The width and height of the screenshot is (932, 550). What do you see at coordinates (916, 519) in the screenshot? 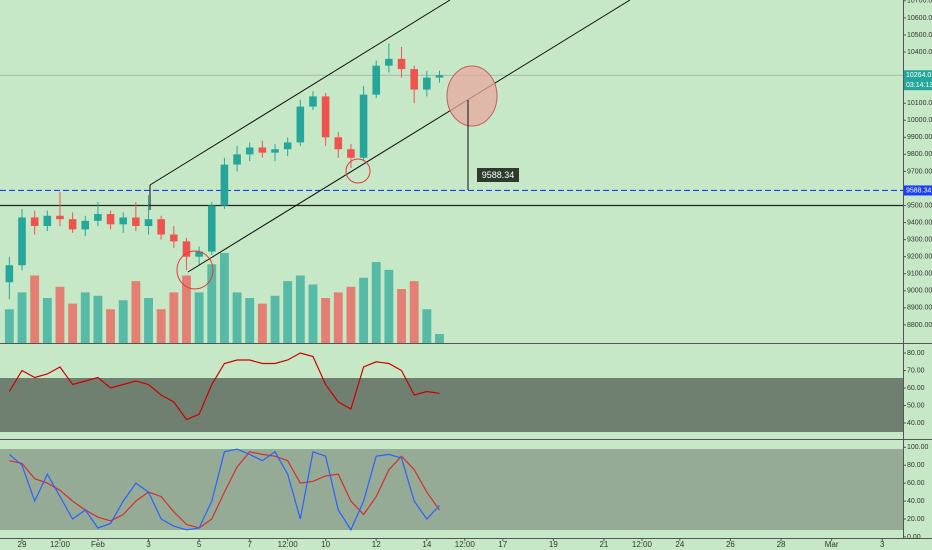
I see `stoch-tick-label: 20.00` at bounding box center [916, 519].